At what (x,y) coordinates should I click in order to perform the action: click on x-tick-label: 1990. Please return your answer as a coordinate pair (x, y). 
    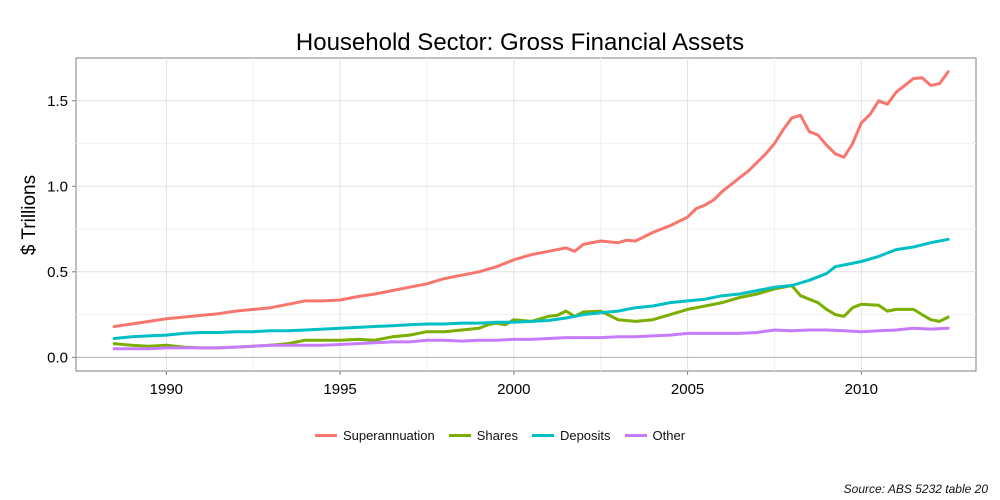
    Looking at the image, I should click on (166, 389).